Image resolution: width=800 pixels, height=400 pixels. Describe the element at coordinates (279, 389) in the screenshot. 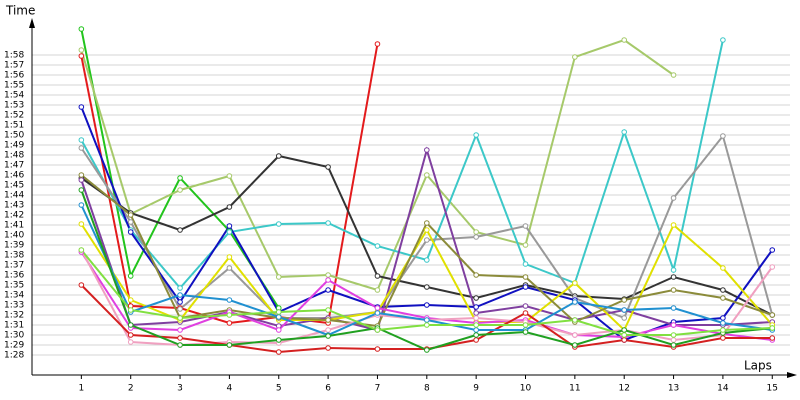

I see `x-tick-label: 5` at that location.